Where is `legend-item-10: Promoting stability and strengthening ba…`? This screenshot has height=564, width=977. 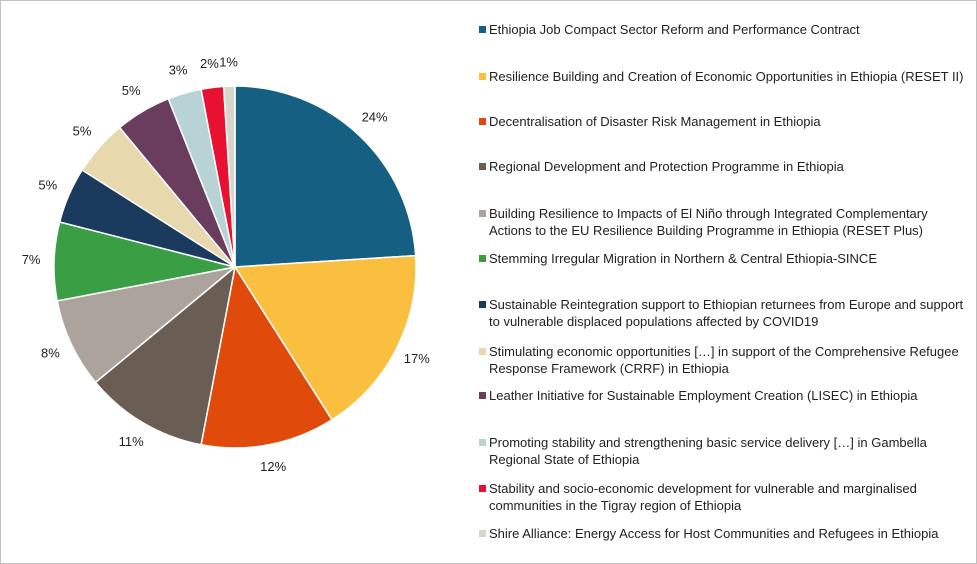
legend-item-10: Promoting stability and strengthening ba… is located at coordinates (724, 451).